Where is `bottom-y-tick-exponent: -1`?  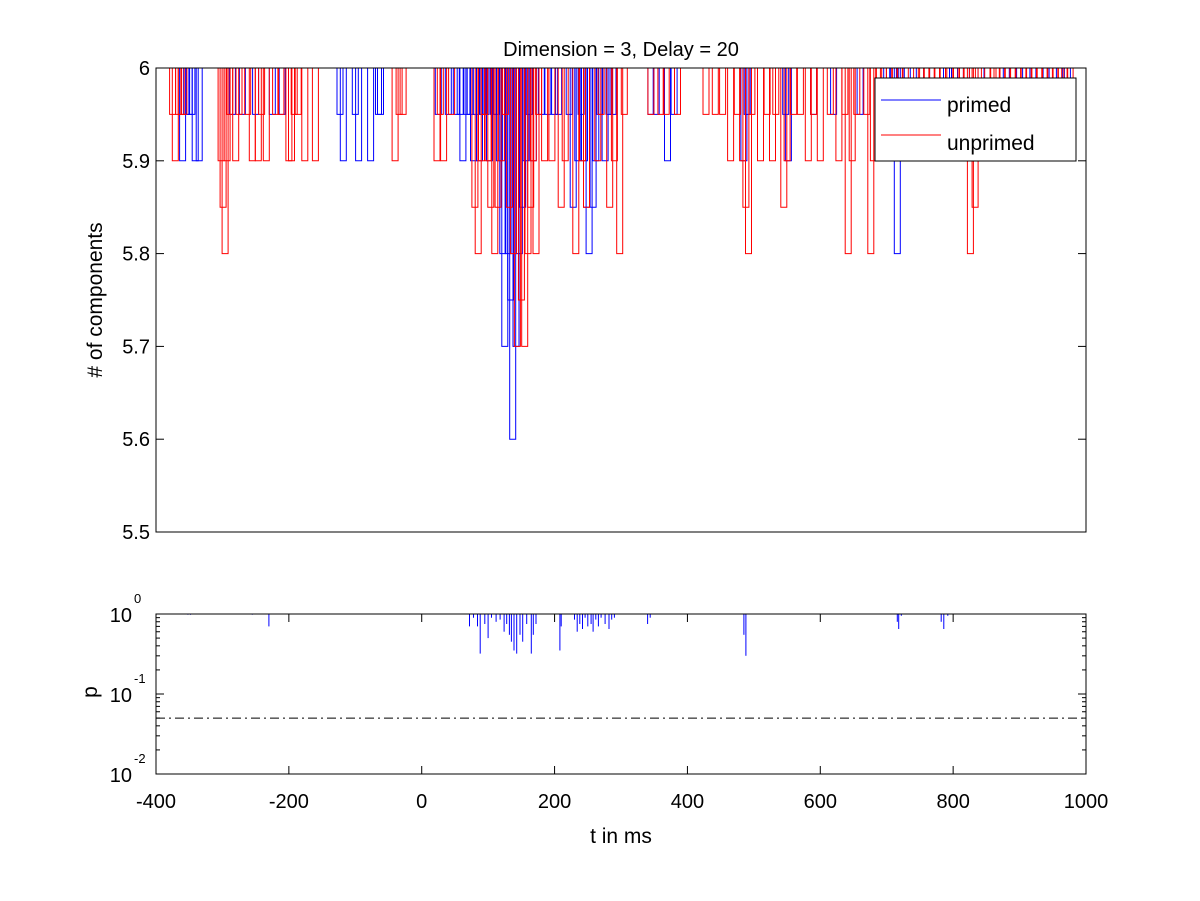 bottom-y-tick-exponent: -1 is located at coordinates (140, 678).